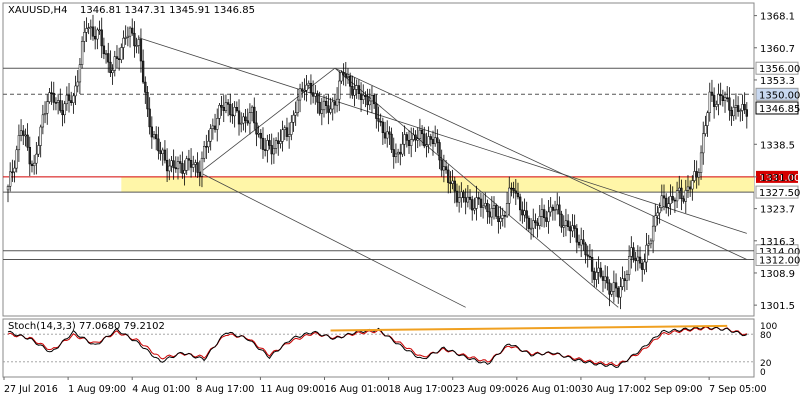 This screenshot has height=400, width=800. Describe the element at coordinates (161, 389) in the screenshot. I see `x-tick-label: 4 Aug 01:00` at that location.